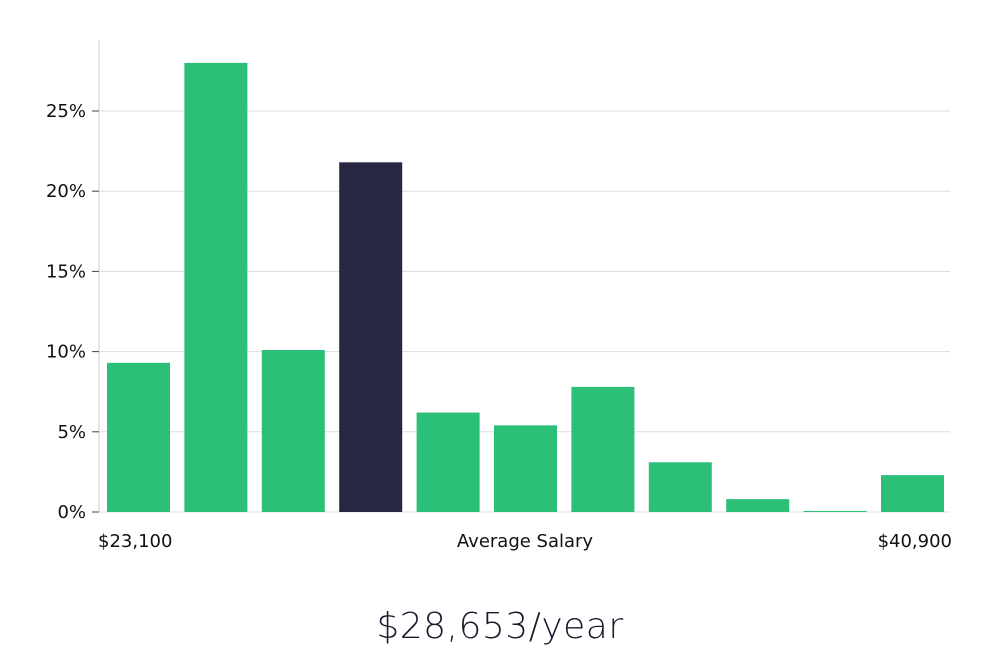 This screenshot has height=660, width=1000. I want to click on average-salary-headline: $28,653/year, so click(500, 626).